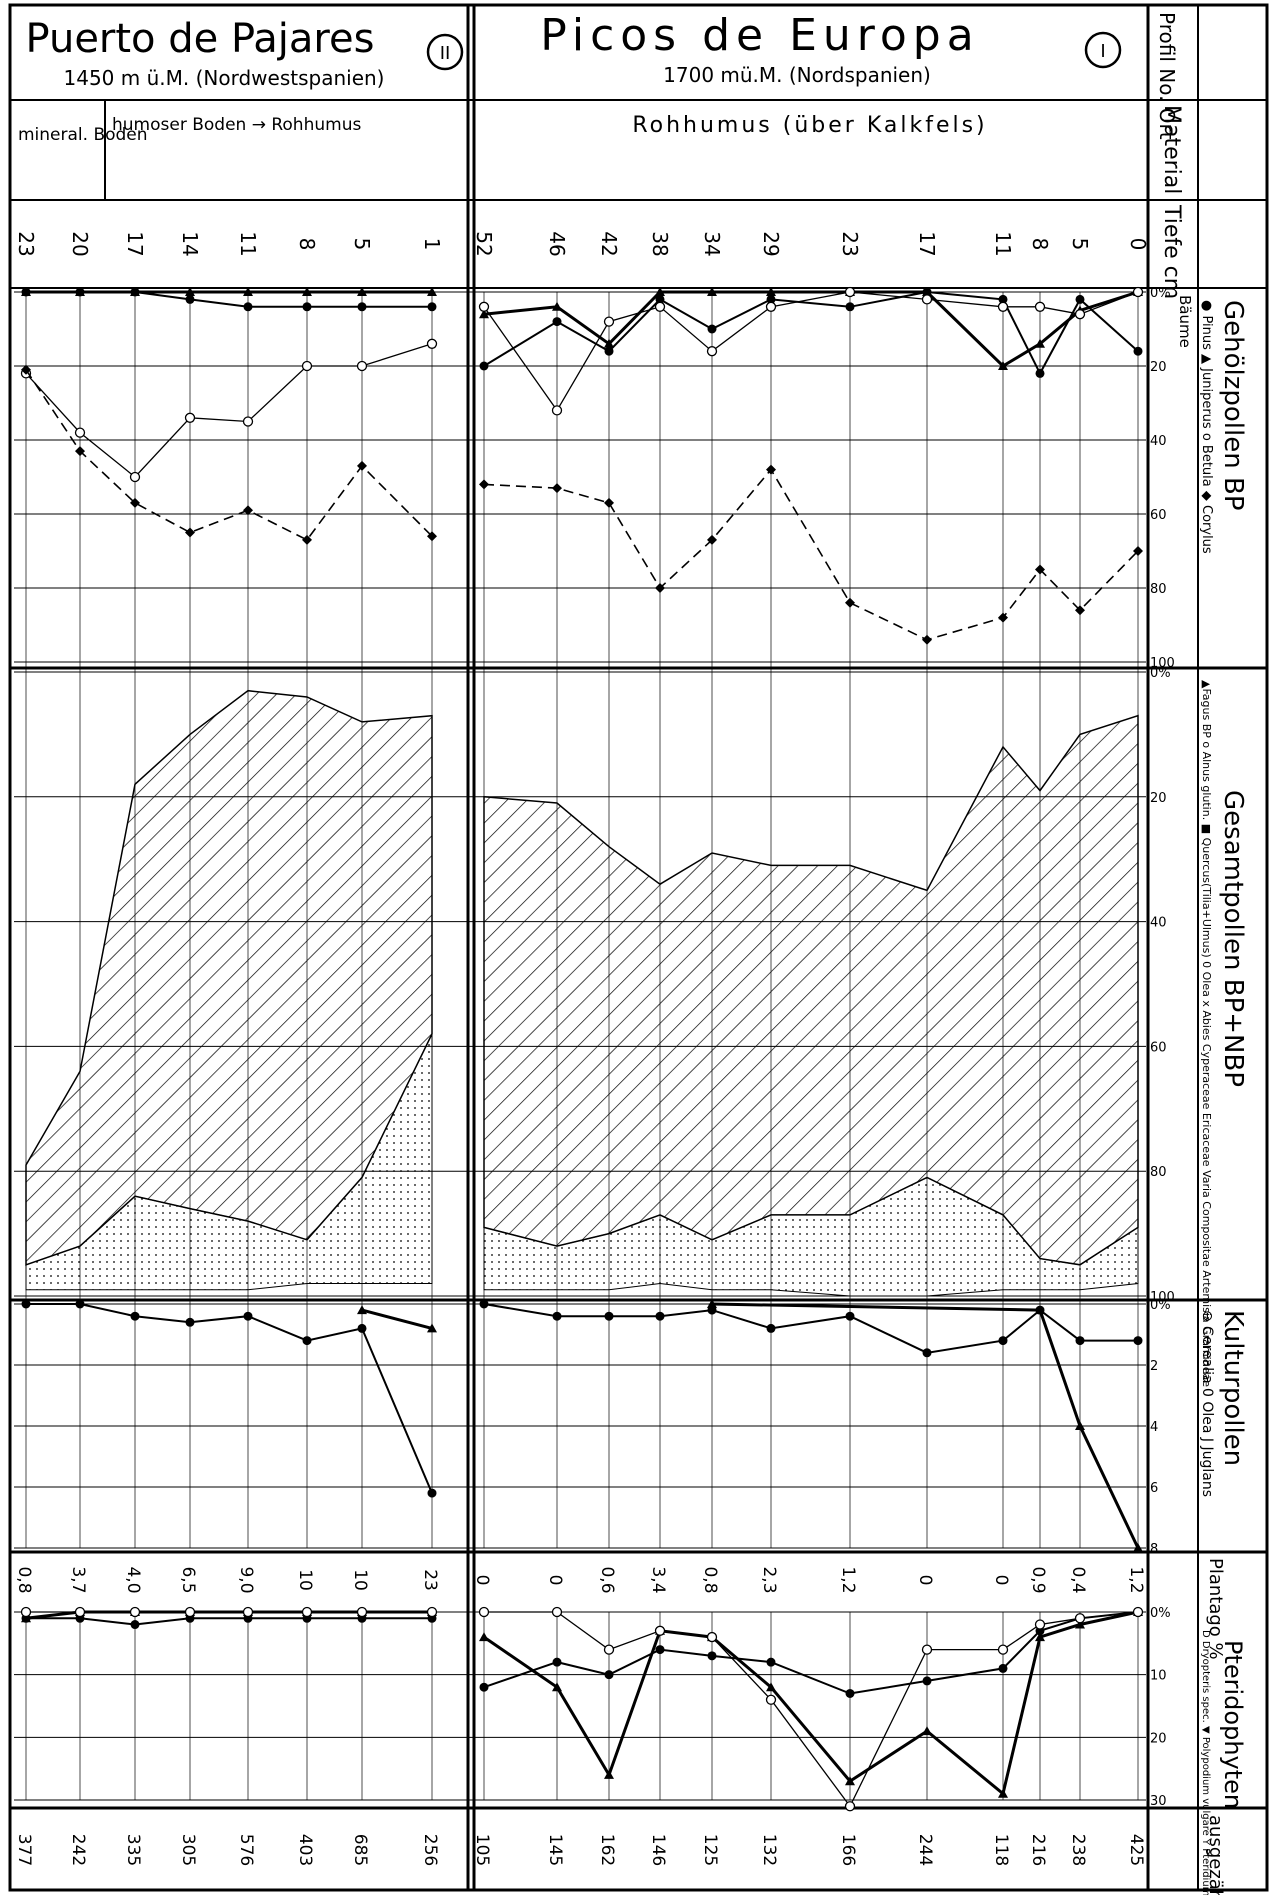 Image resolution: width=1274 pixels, height=1895 pixels. Describe the element at coordinates (1136, 1850) in the screenshot. I see `pollen-count-right: 425` at that location.